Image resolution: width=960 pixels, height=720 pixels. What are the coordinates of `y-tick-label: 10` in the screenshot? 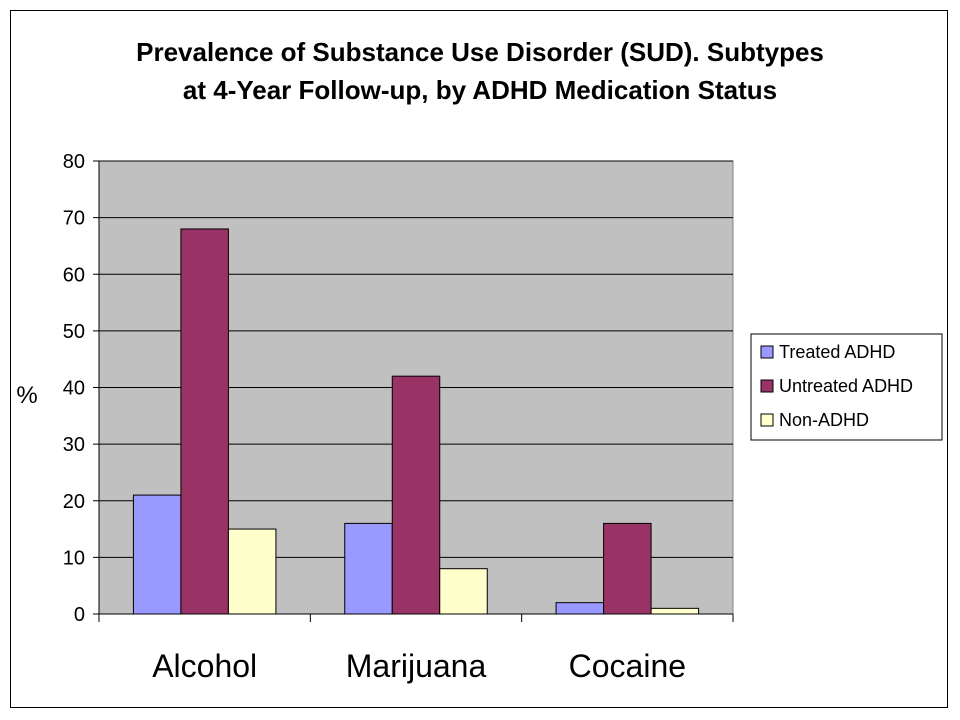 It's located at (74, 558).